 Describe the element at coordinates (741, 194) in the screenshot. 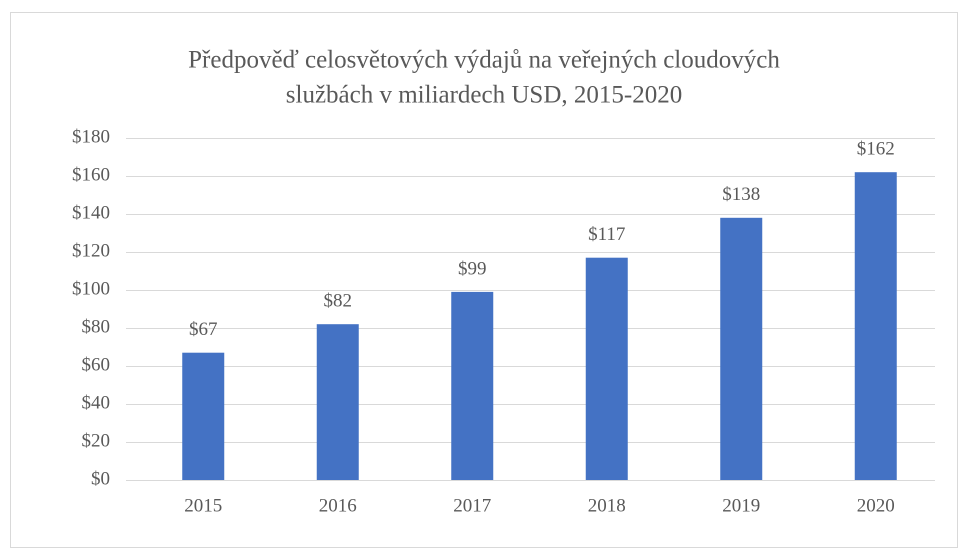

I see `data-label: $138` at that location.